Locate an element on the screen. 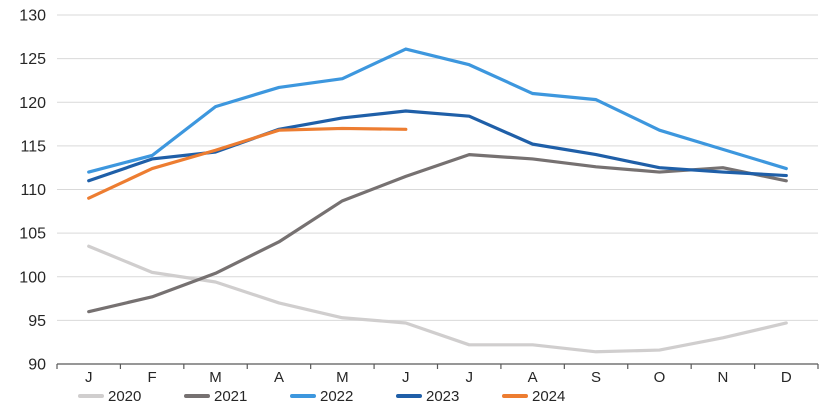 The width and height of the screenshot is (820, 412). x-axis-label-0: J is located at coordinates (89, 376).